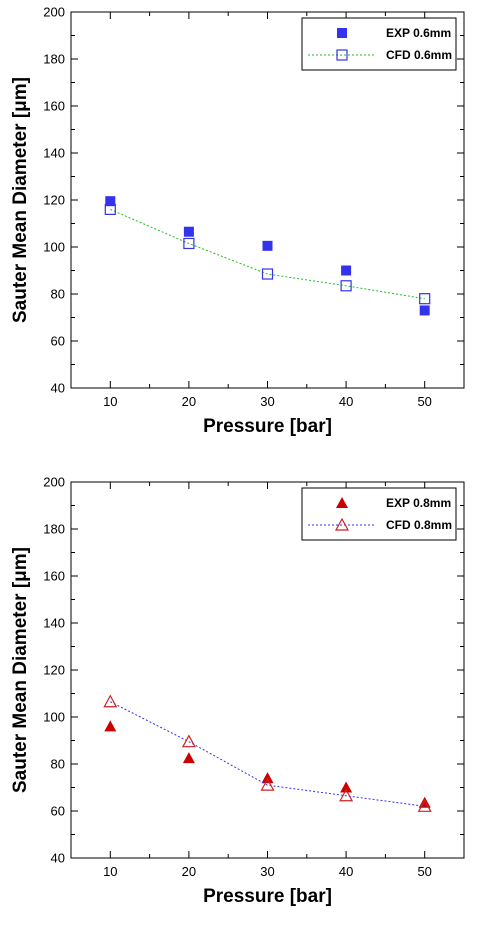 Image resolution: width=479 pixels, height=925 pixels. What do you see at coordinates (418, 33) in the screenshot?
I see `legend-label: EXP 0.6mm` at bounding box center [418, 33].